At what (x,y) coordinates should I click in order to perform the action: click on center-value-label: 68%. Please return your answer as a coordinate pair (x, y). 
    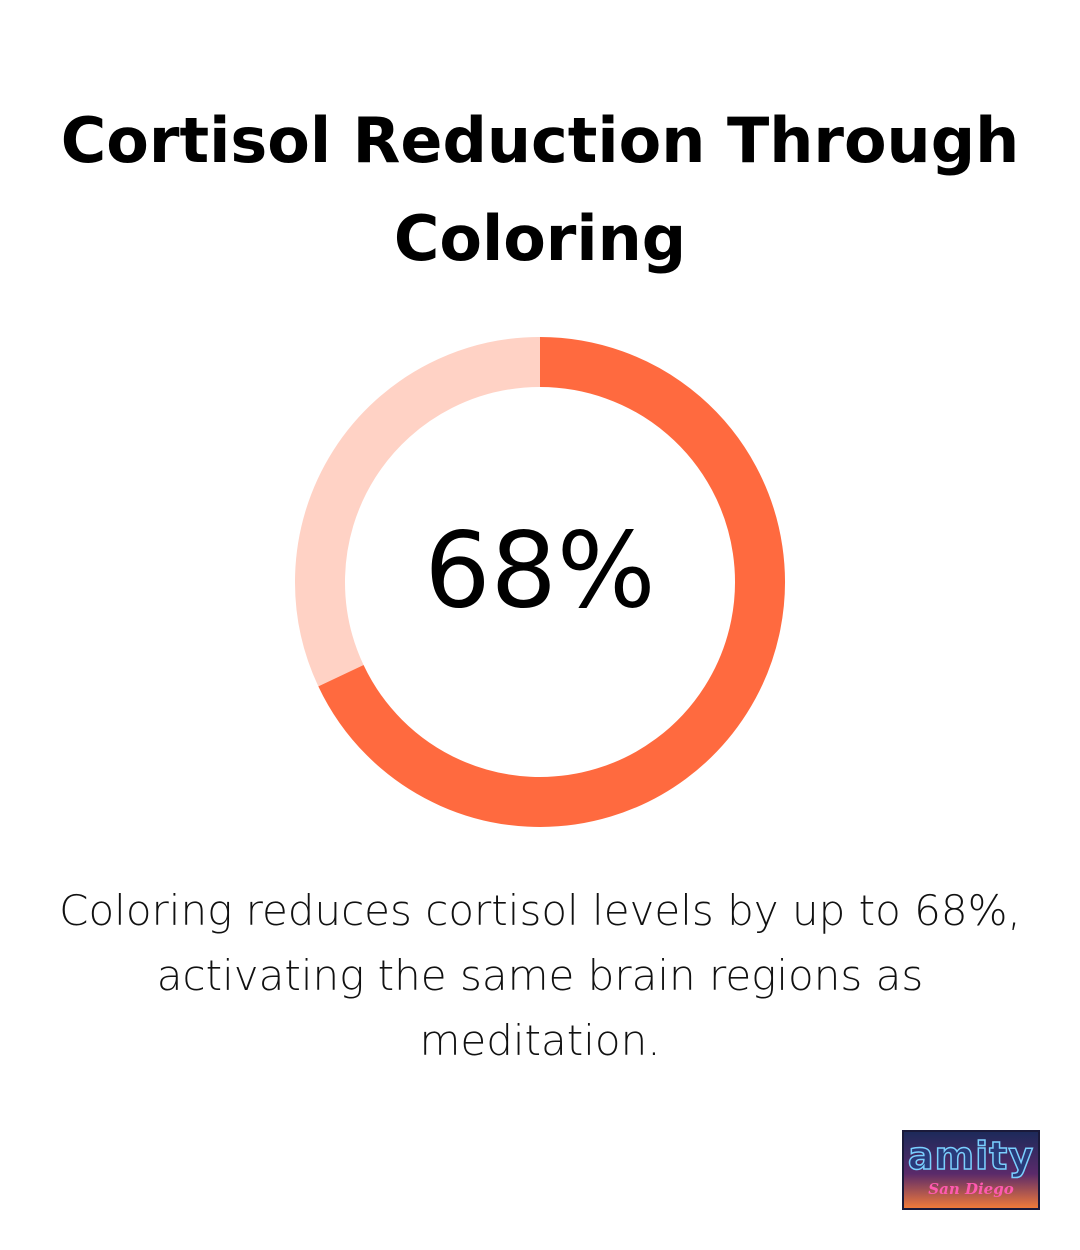
    Looking at the image, I should click on (539, 570).